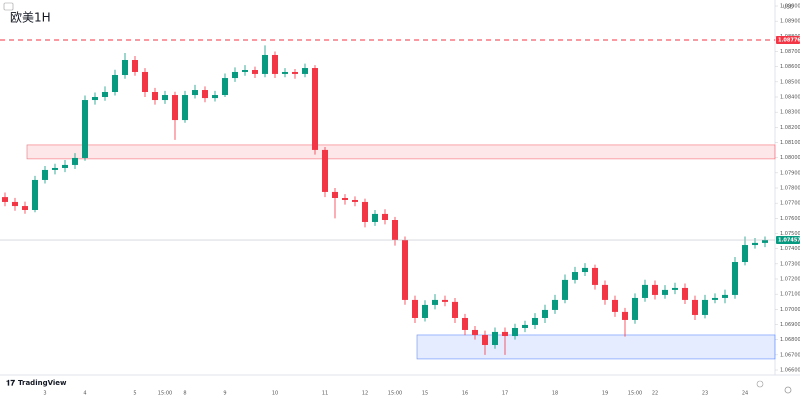  What do you see at coordinates (790, 280) in the screenshot?
I see `y-tick-label: 1.07200` at bounding box center [790, 280].